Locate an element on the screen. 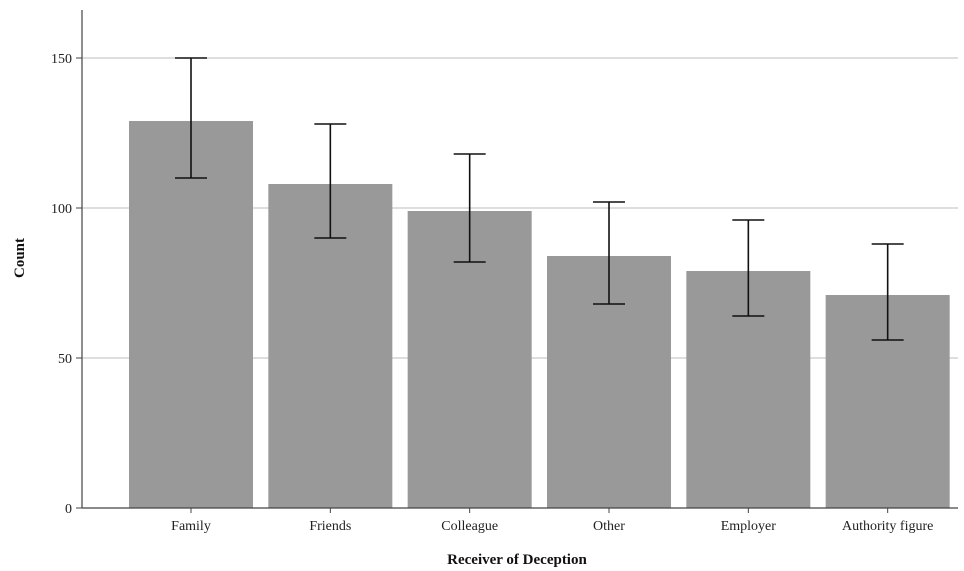  x-tick-label: Other is located at coordinates (609, 526).